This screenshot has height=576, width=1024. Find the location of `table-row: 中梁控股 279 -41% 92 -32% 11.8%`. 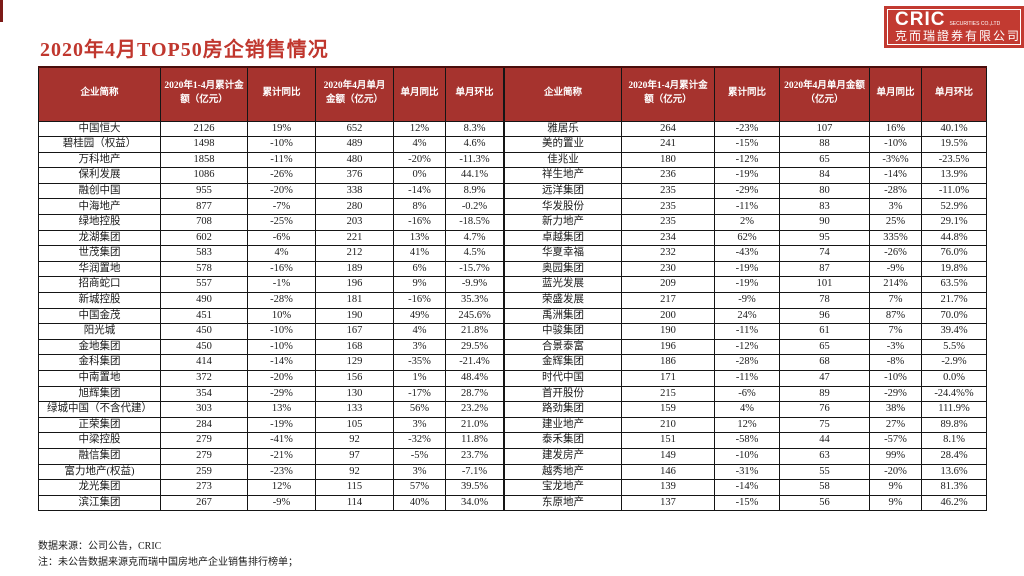

table-row: 中梁控股 279 -41% 92 -32% 11.8% is located at coordinates (271, 440).